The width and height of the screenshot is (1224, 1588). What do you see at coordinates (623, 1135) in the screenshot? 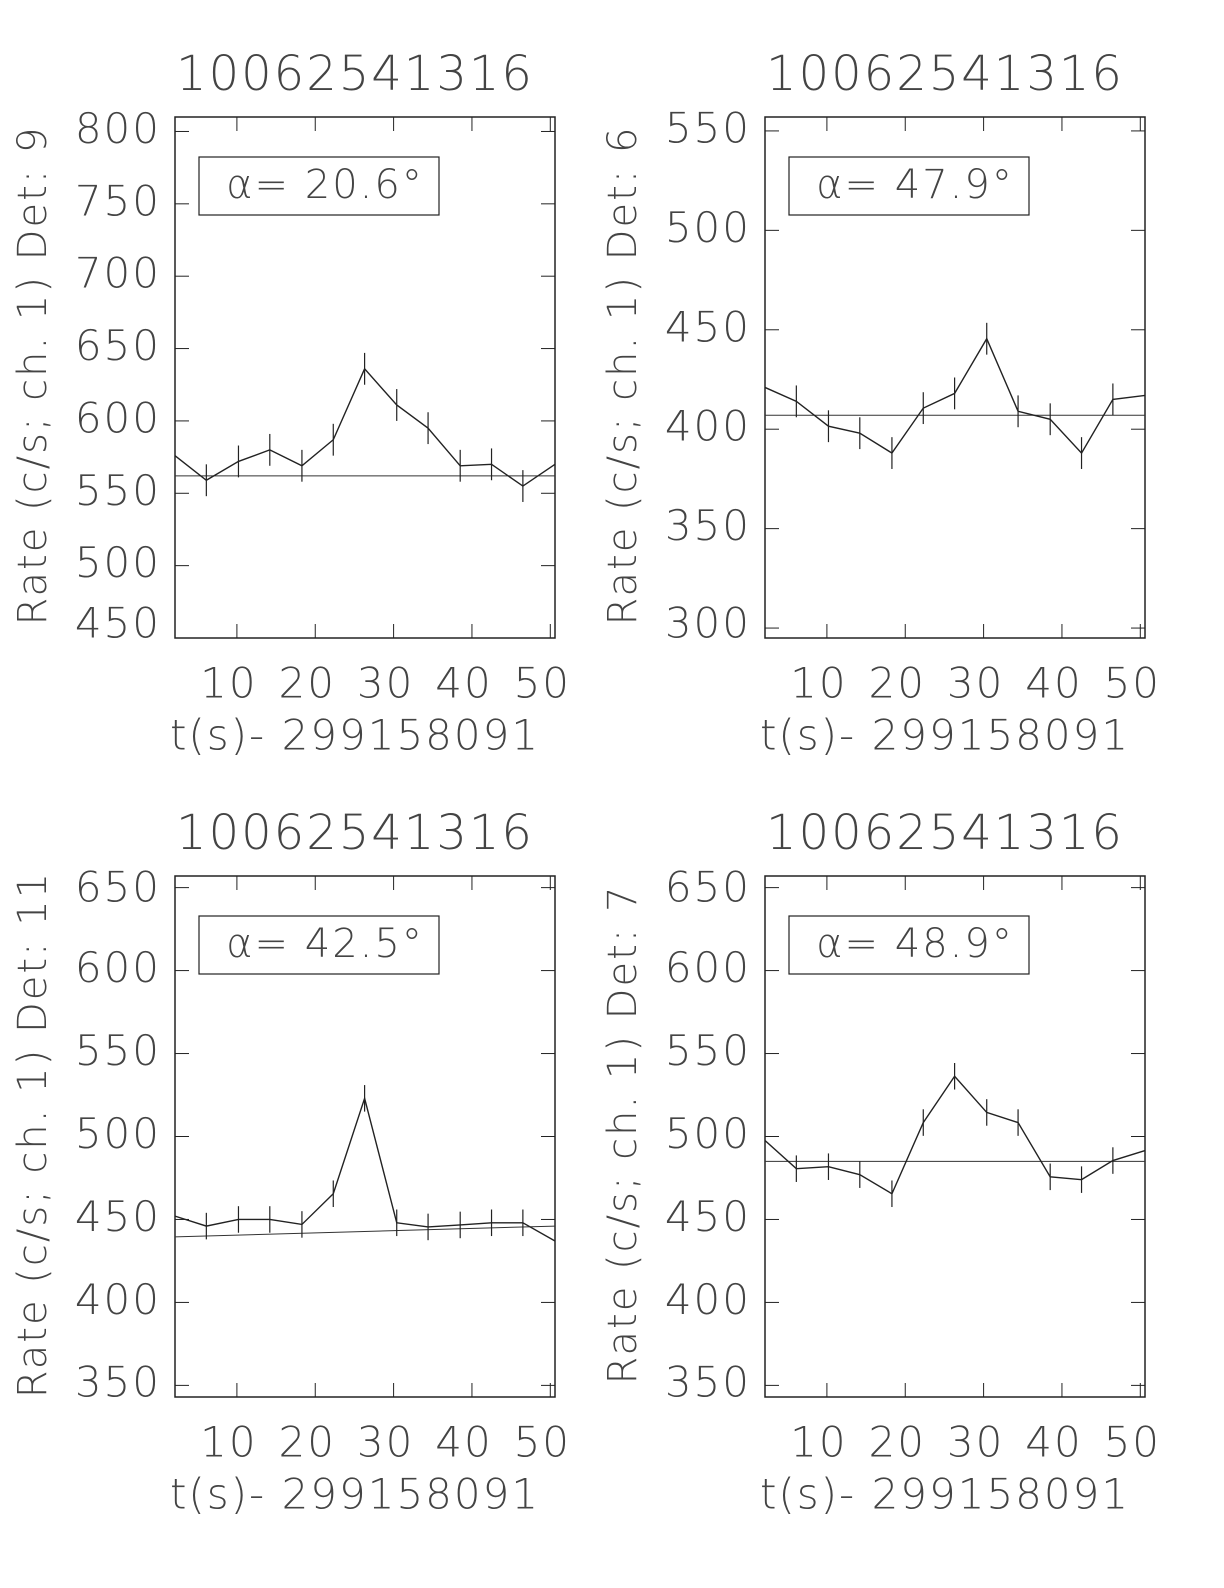
I see `y-axis-label: Rate (c/s; ch. 1) Det: 7` at bounding box center [623, 1135].